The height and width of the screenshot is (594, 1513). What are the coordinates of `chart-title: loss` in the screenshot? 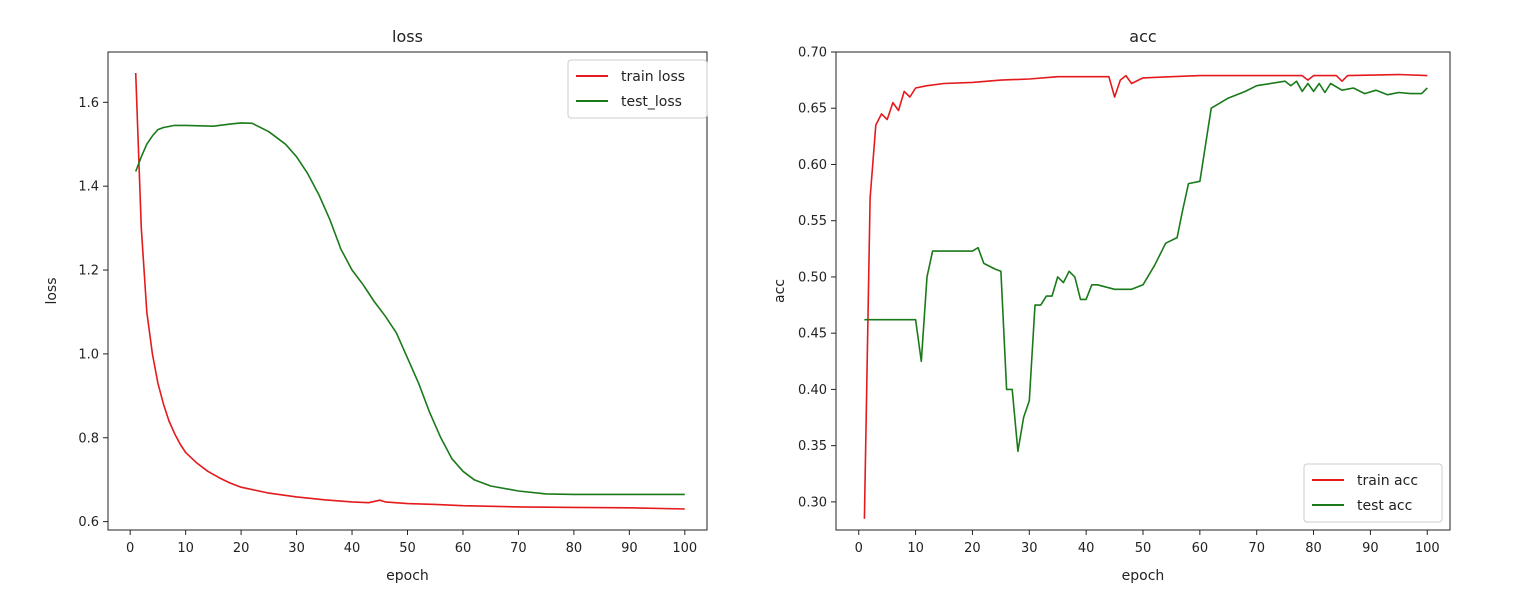 It's located at (407, 36).